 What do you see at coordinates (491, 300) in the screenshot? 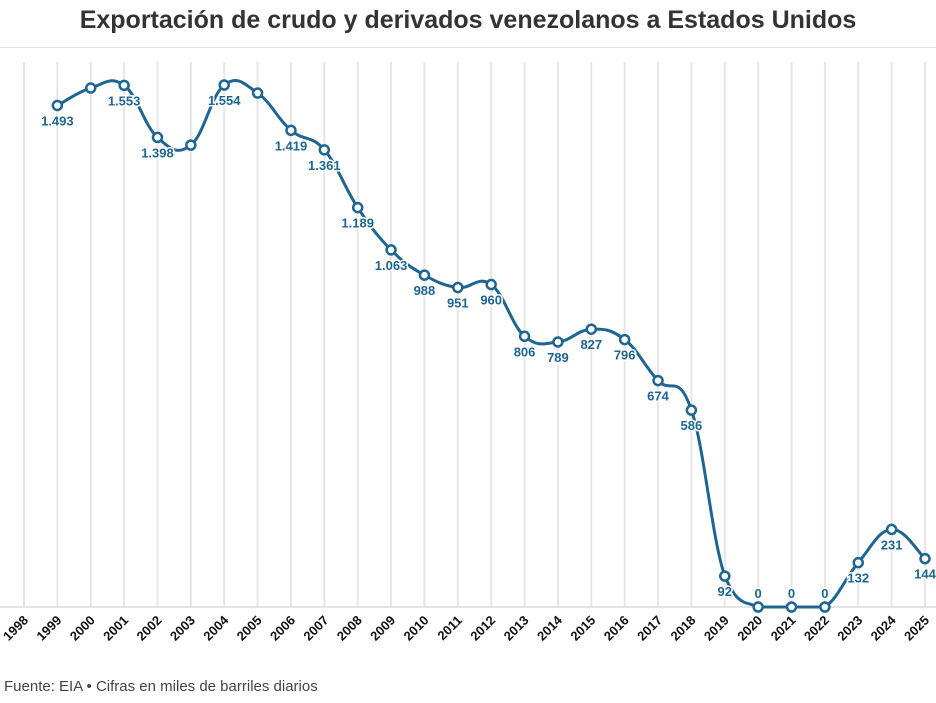
I see `data-label: 960` at bounding box center [491, 300].